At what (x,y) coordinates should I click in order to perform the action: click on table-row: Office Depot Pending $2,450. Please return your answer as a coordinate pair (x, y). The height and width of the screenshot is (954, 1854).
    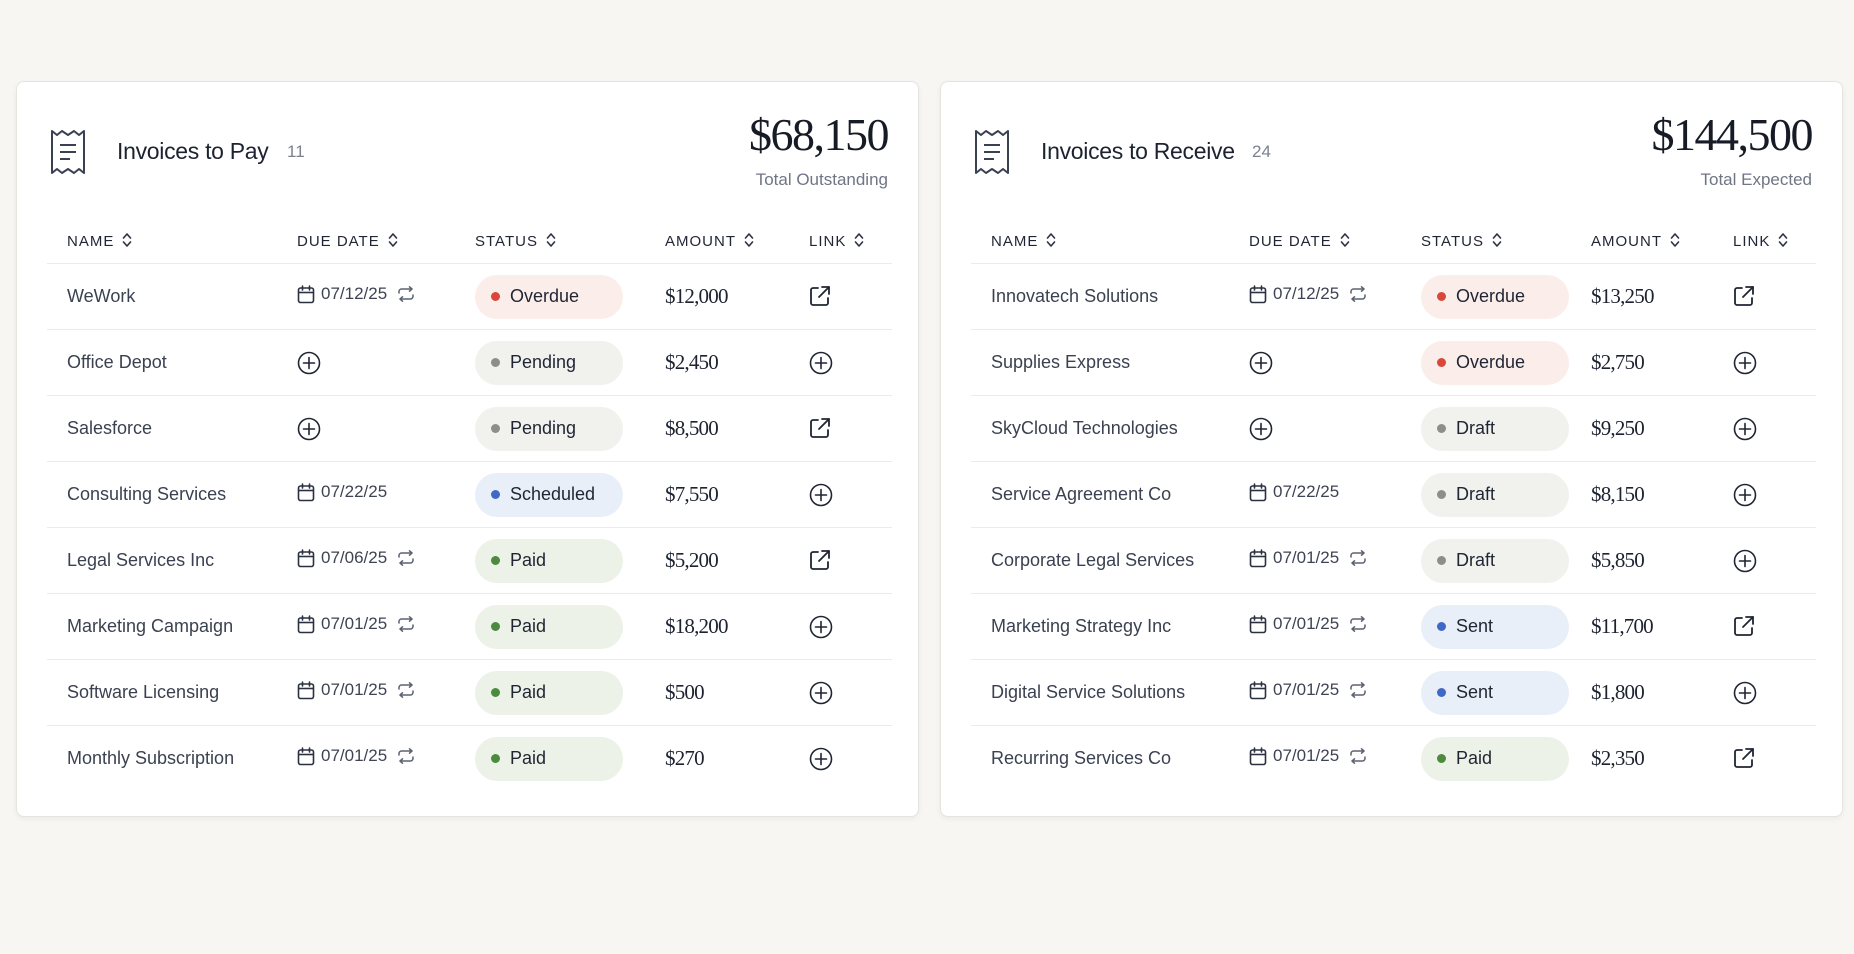
    Looking at the image, I should click on (469, 362).